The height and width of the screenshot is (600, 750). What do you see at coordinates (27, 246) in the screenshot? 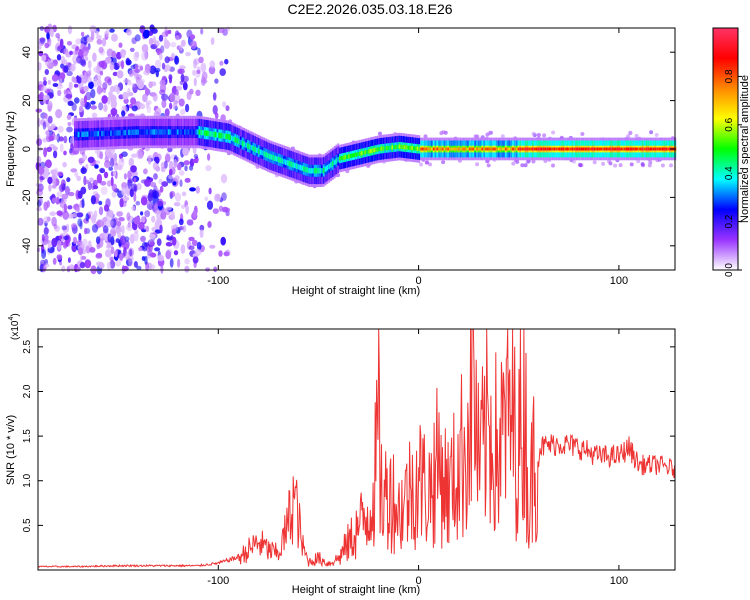
I see `heatmap-y-tick-label: -40` at bounding box center [27, 246].